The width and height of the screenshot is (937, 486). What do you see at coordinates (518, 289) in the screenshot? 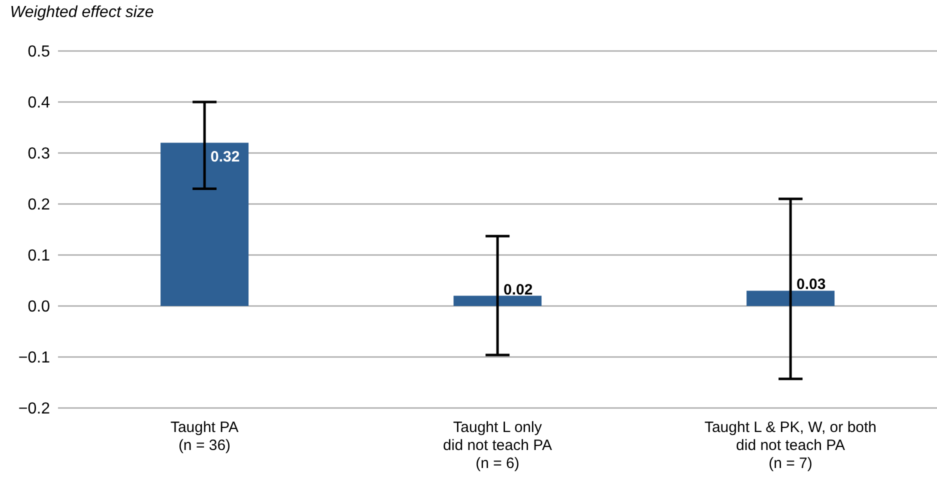
I see `data-label: 0.02` at bounding box center [518, 289].